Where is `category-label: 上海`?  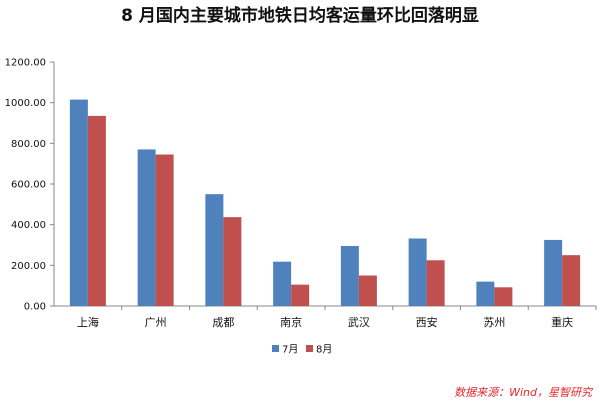
category-label: 上海 is located at coordinates (88, 322).